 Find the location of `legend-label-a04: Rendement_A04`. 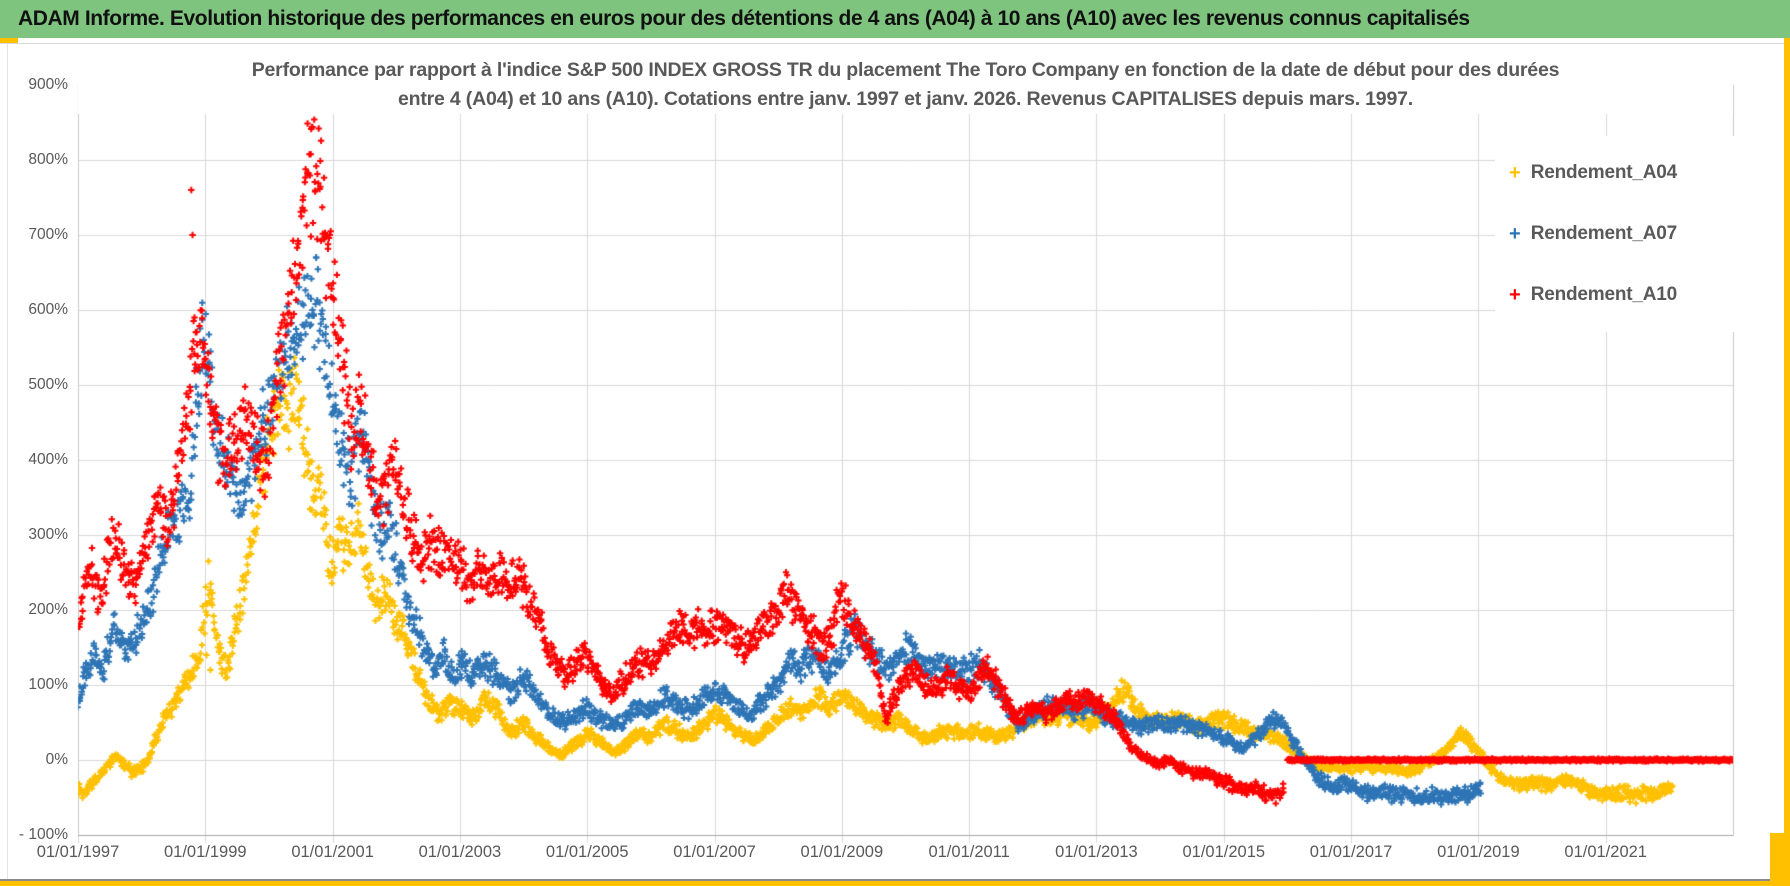

legend-label-a04: Rendement_A04 is located at coordinates (1603, 172).